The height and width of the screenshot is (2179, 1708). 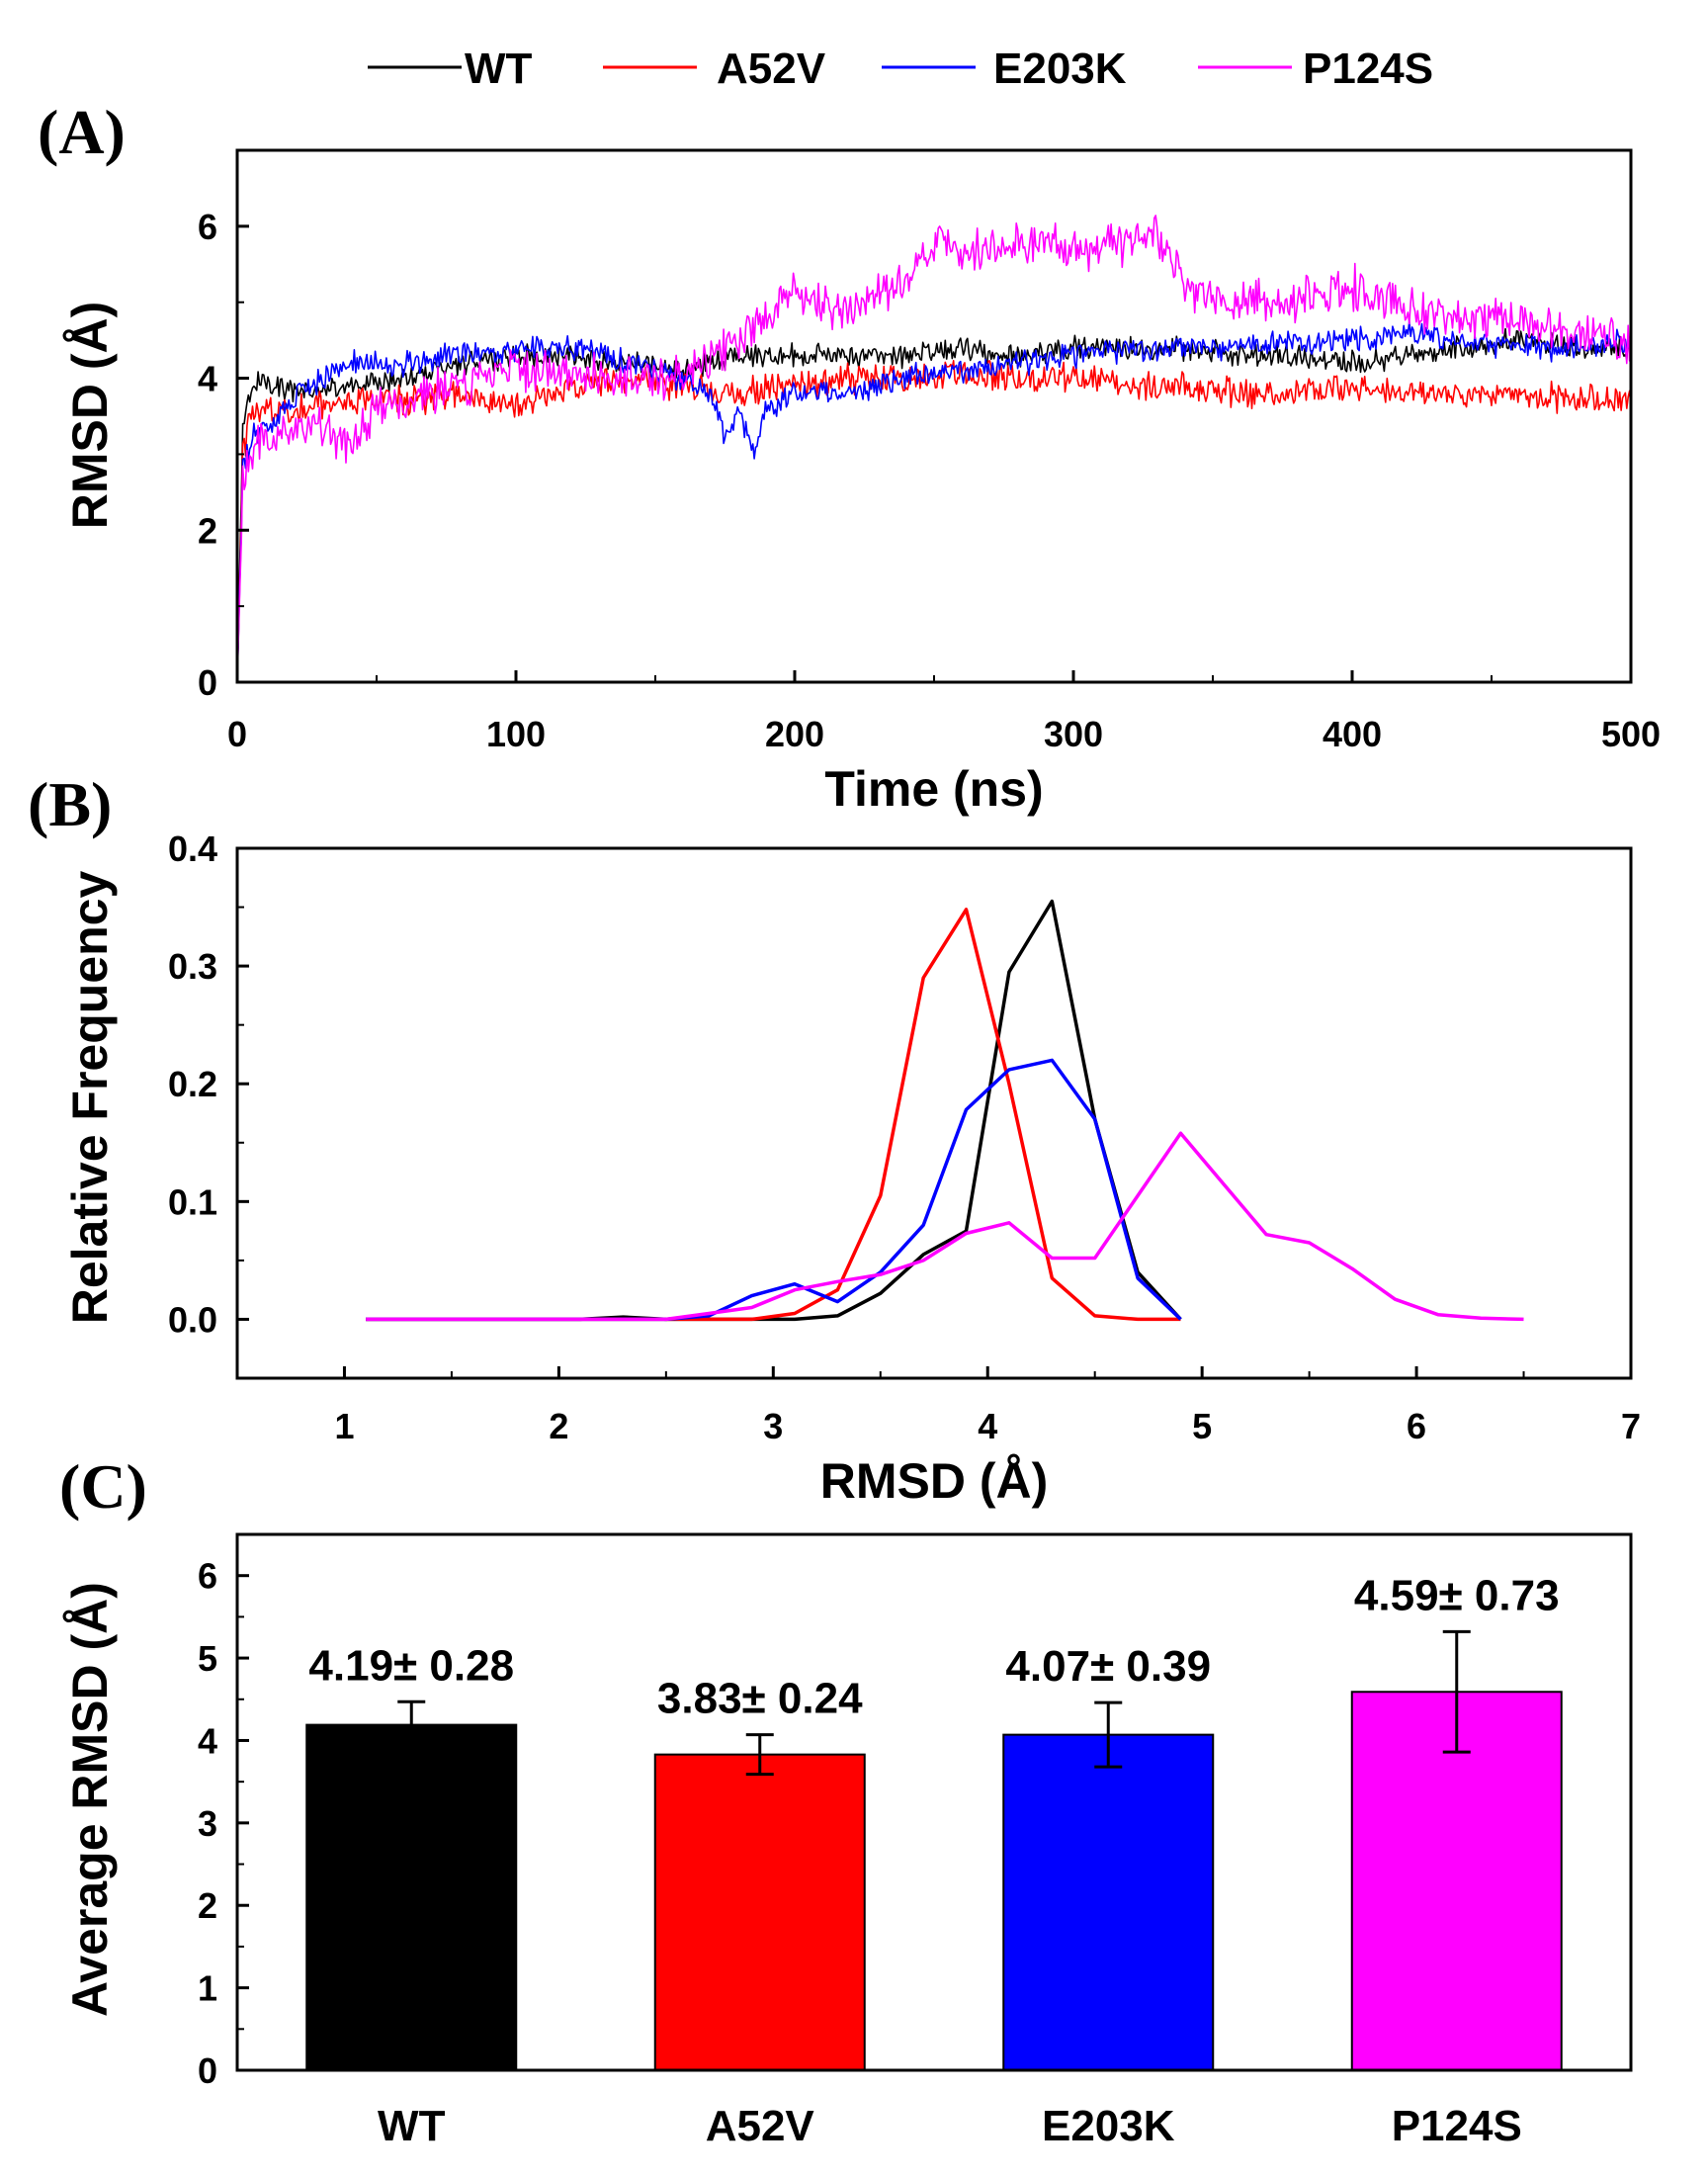 I want to click on series-line-wt, so click(x=934, y=505).